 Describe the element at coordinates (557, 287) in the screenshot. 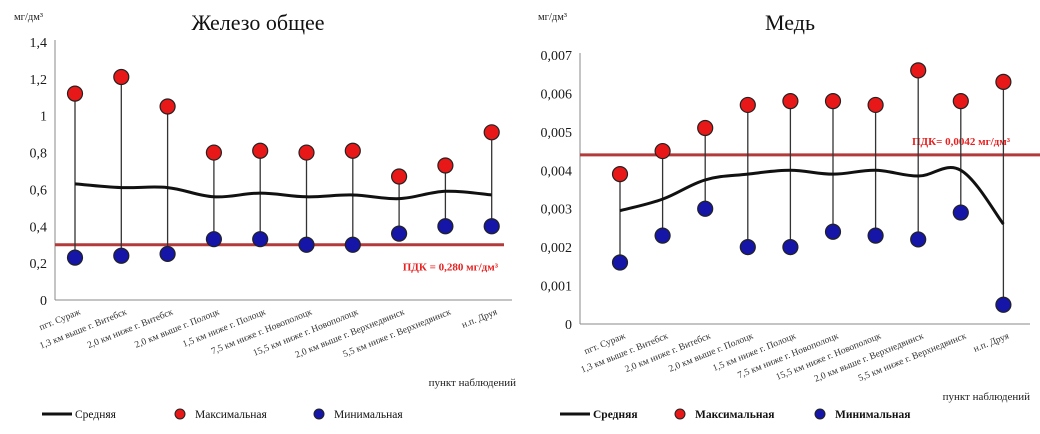

I see `y-tick-label: 0,001` at that location.